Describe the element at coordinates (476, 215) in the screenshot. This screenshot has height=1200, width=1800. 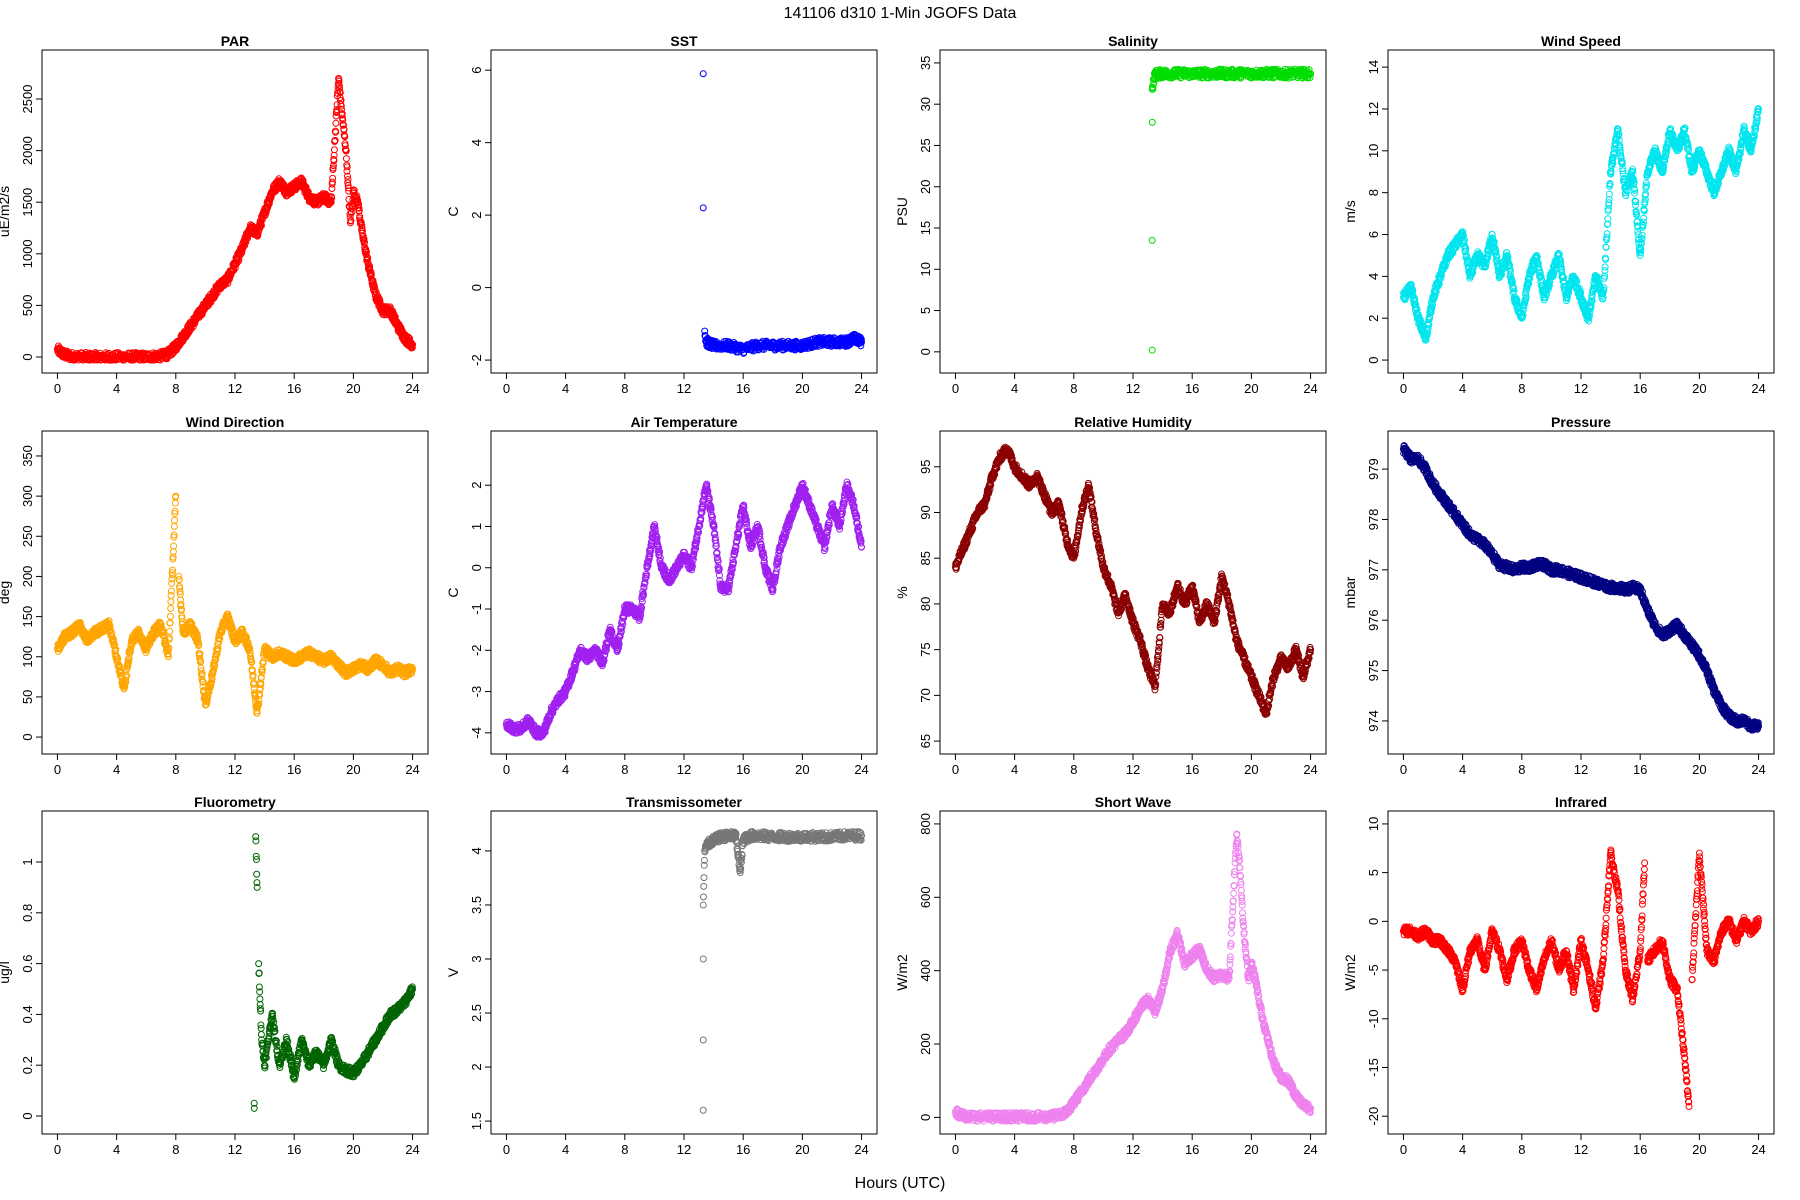
I see `y-tick-label-sst: 2` at that location.